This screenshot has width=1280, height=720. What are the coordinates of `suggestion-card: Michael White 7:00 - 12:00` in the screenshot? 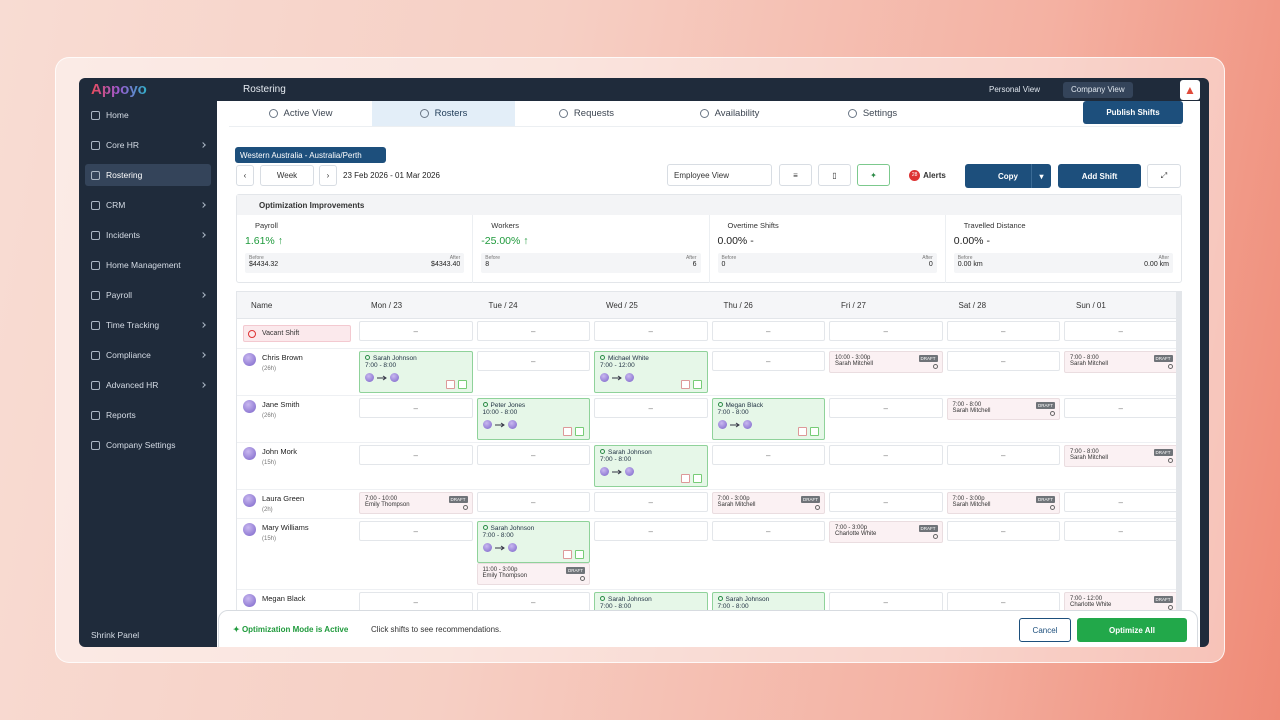 It's located at (651, 372).